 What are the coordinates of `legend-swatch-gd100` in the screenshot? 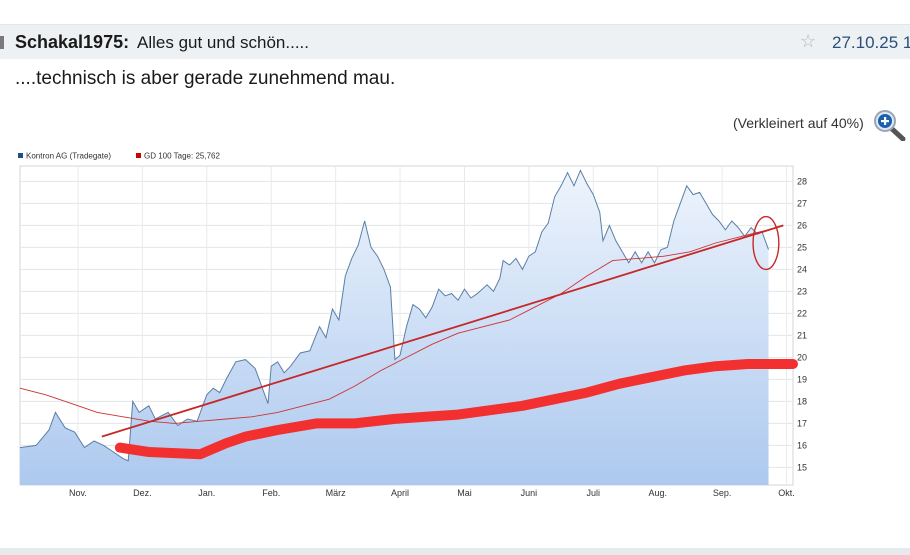 It's located at (138, 155).